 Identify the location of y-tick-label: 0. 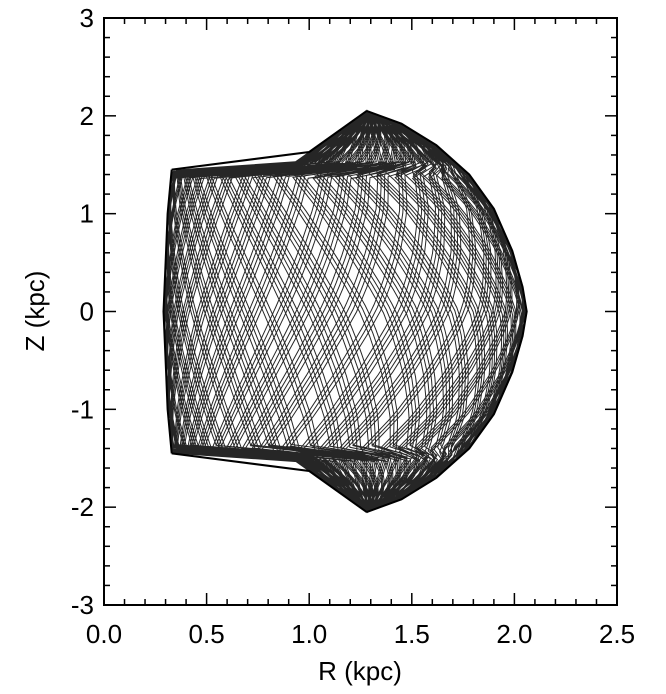
(87, 312).